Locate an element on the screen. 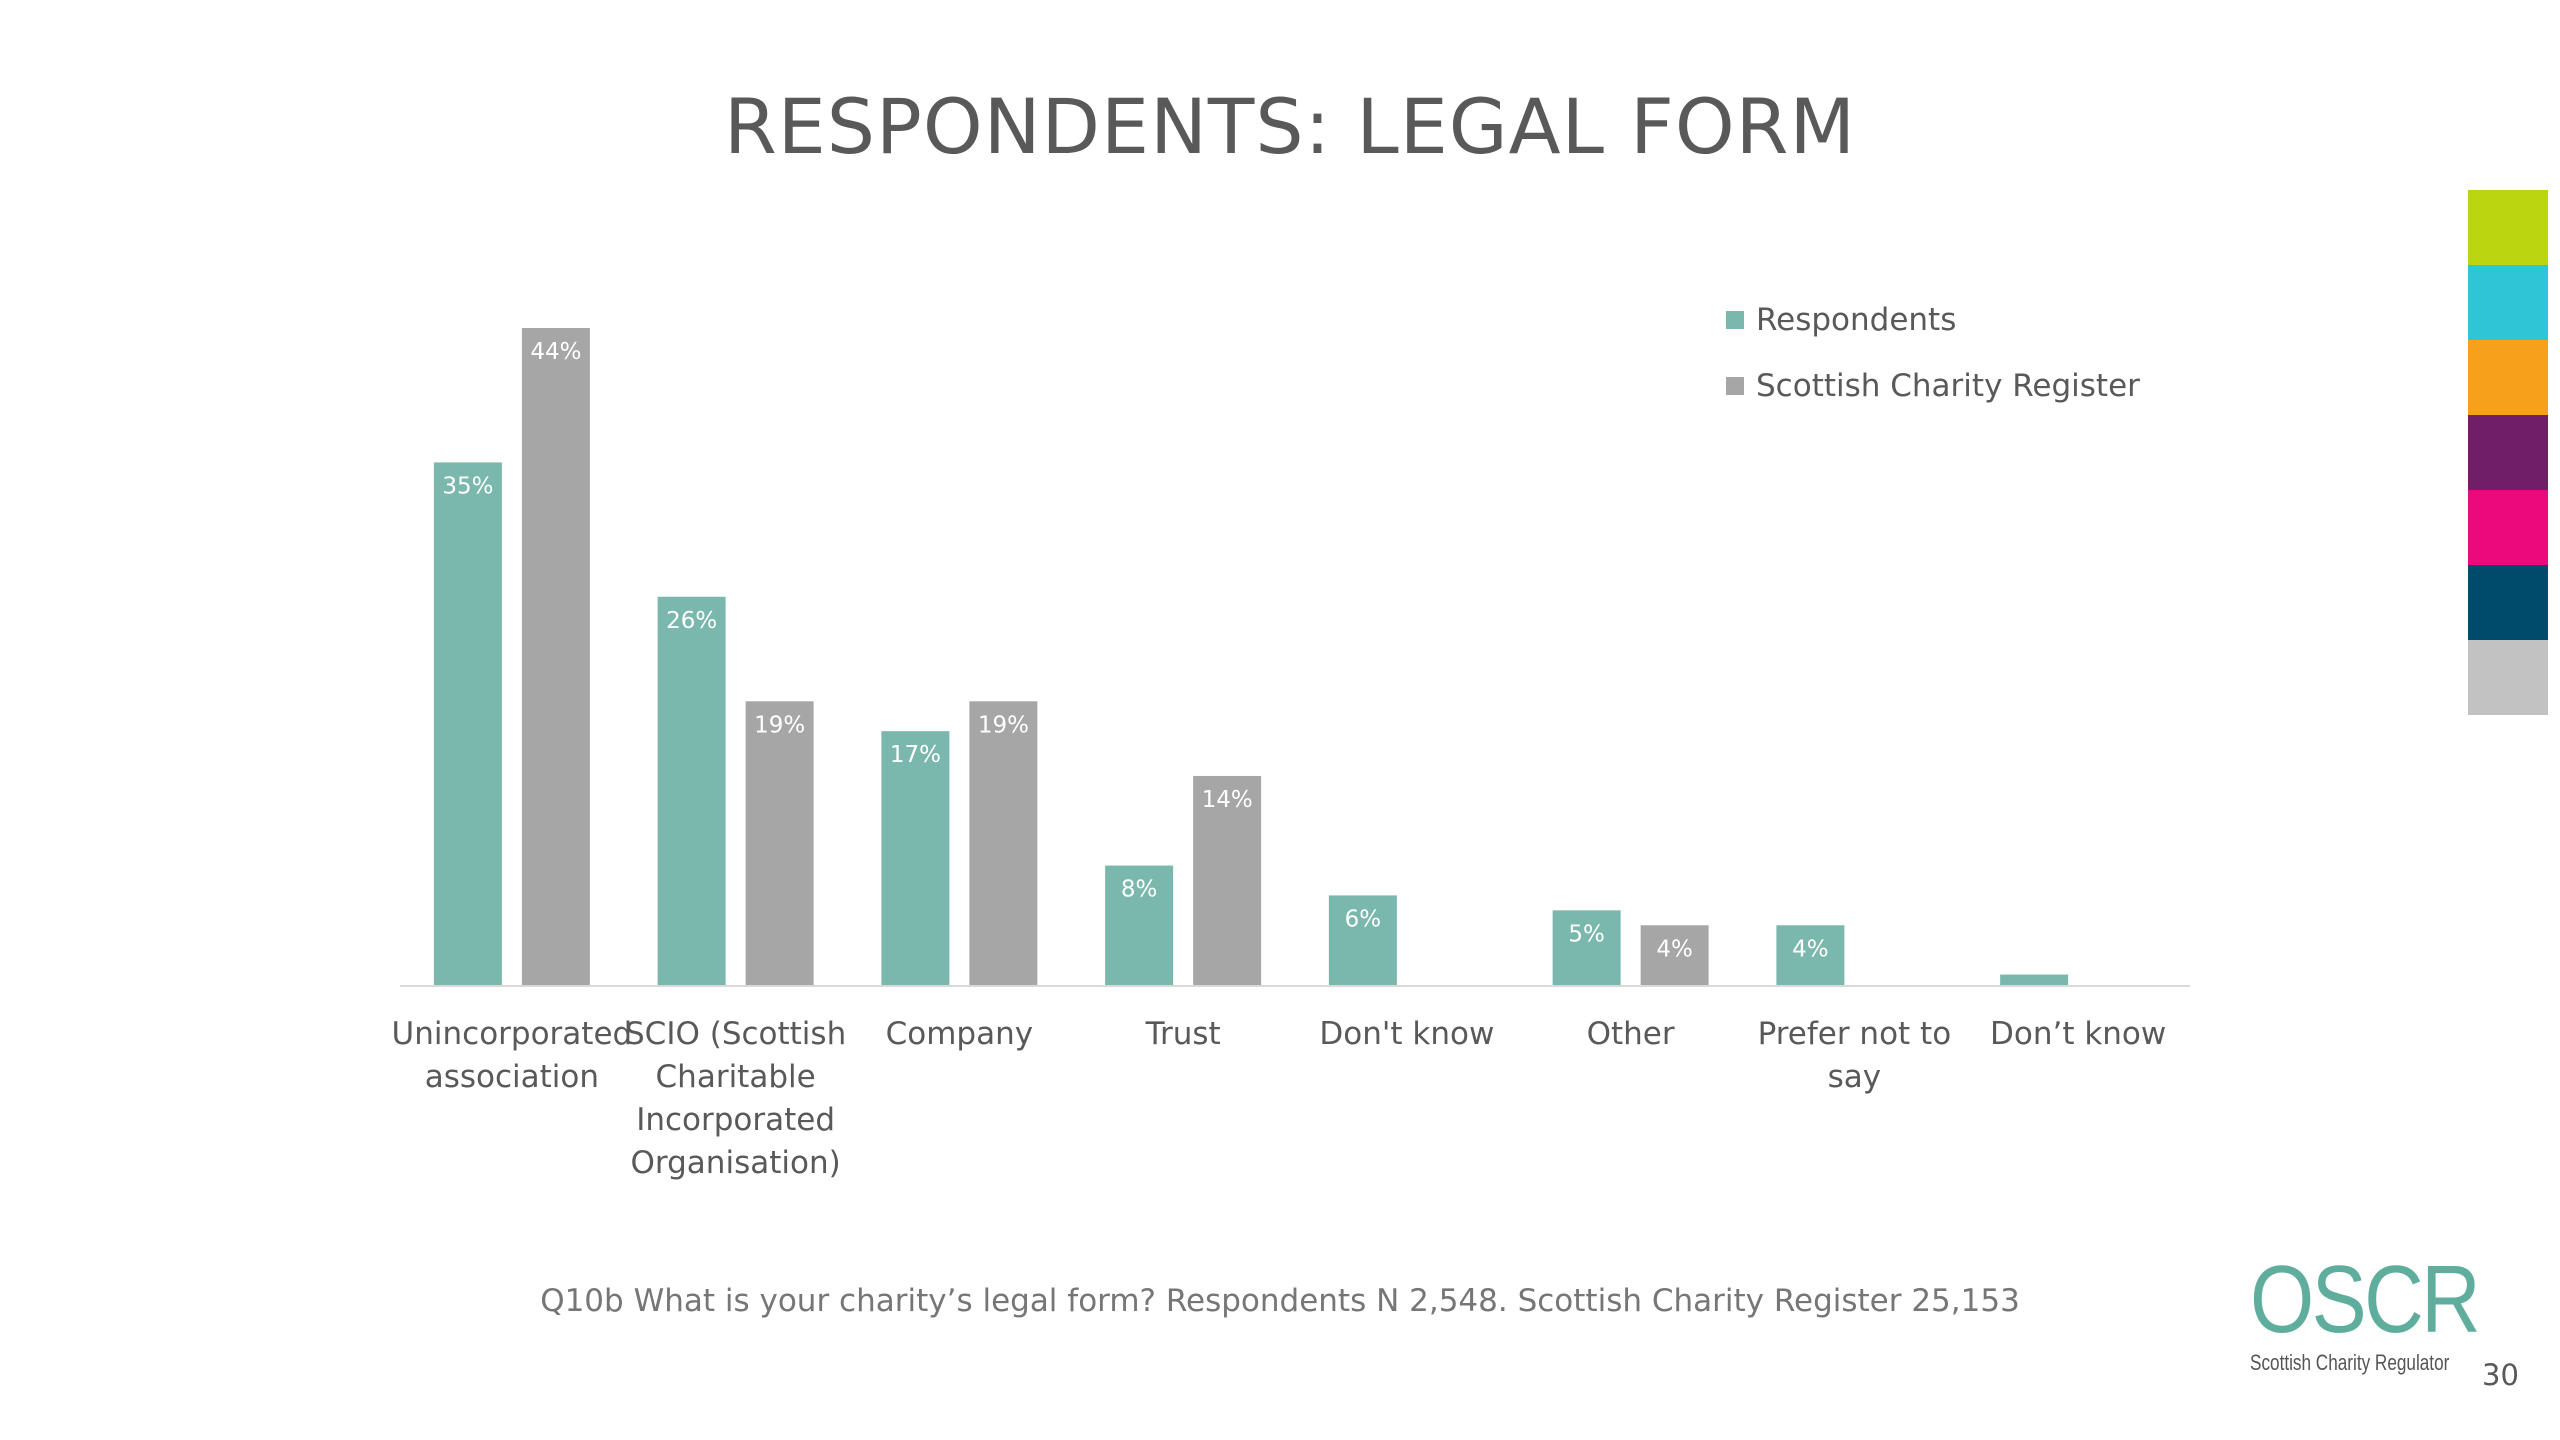 This screenshot has height=1440, width=2560. bar-label-register-0: 44% is located at coordinates (555, 352).